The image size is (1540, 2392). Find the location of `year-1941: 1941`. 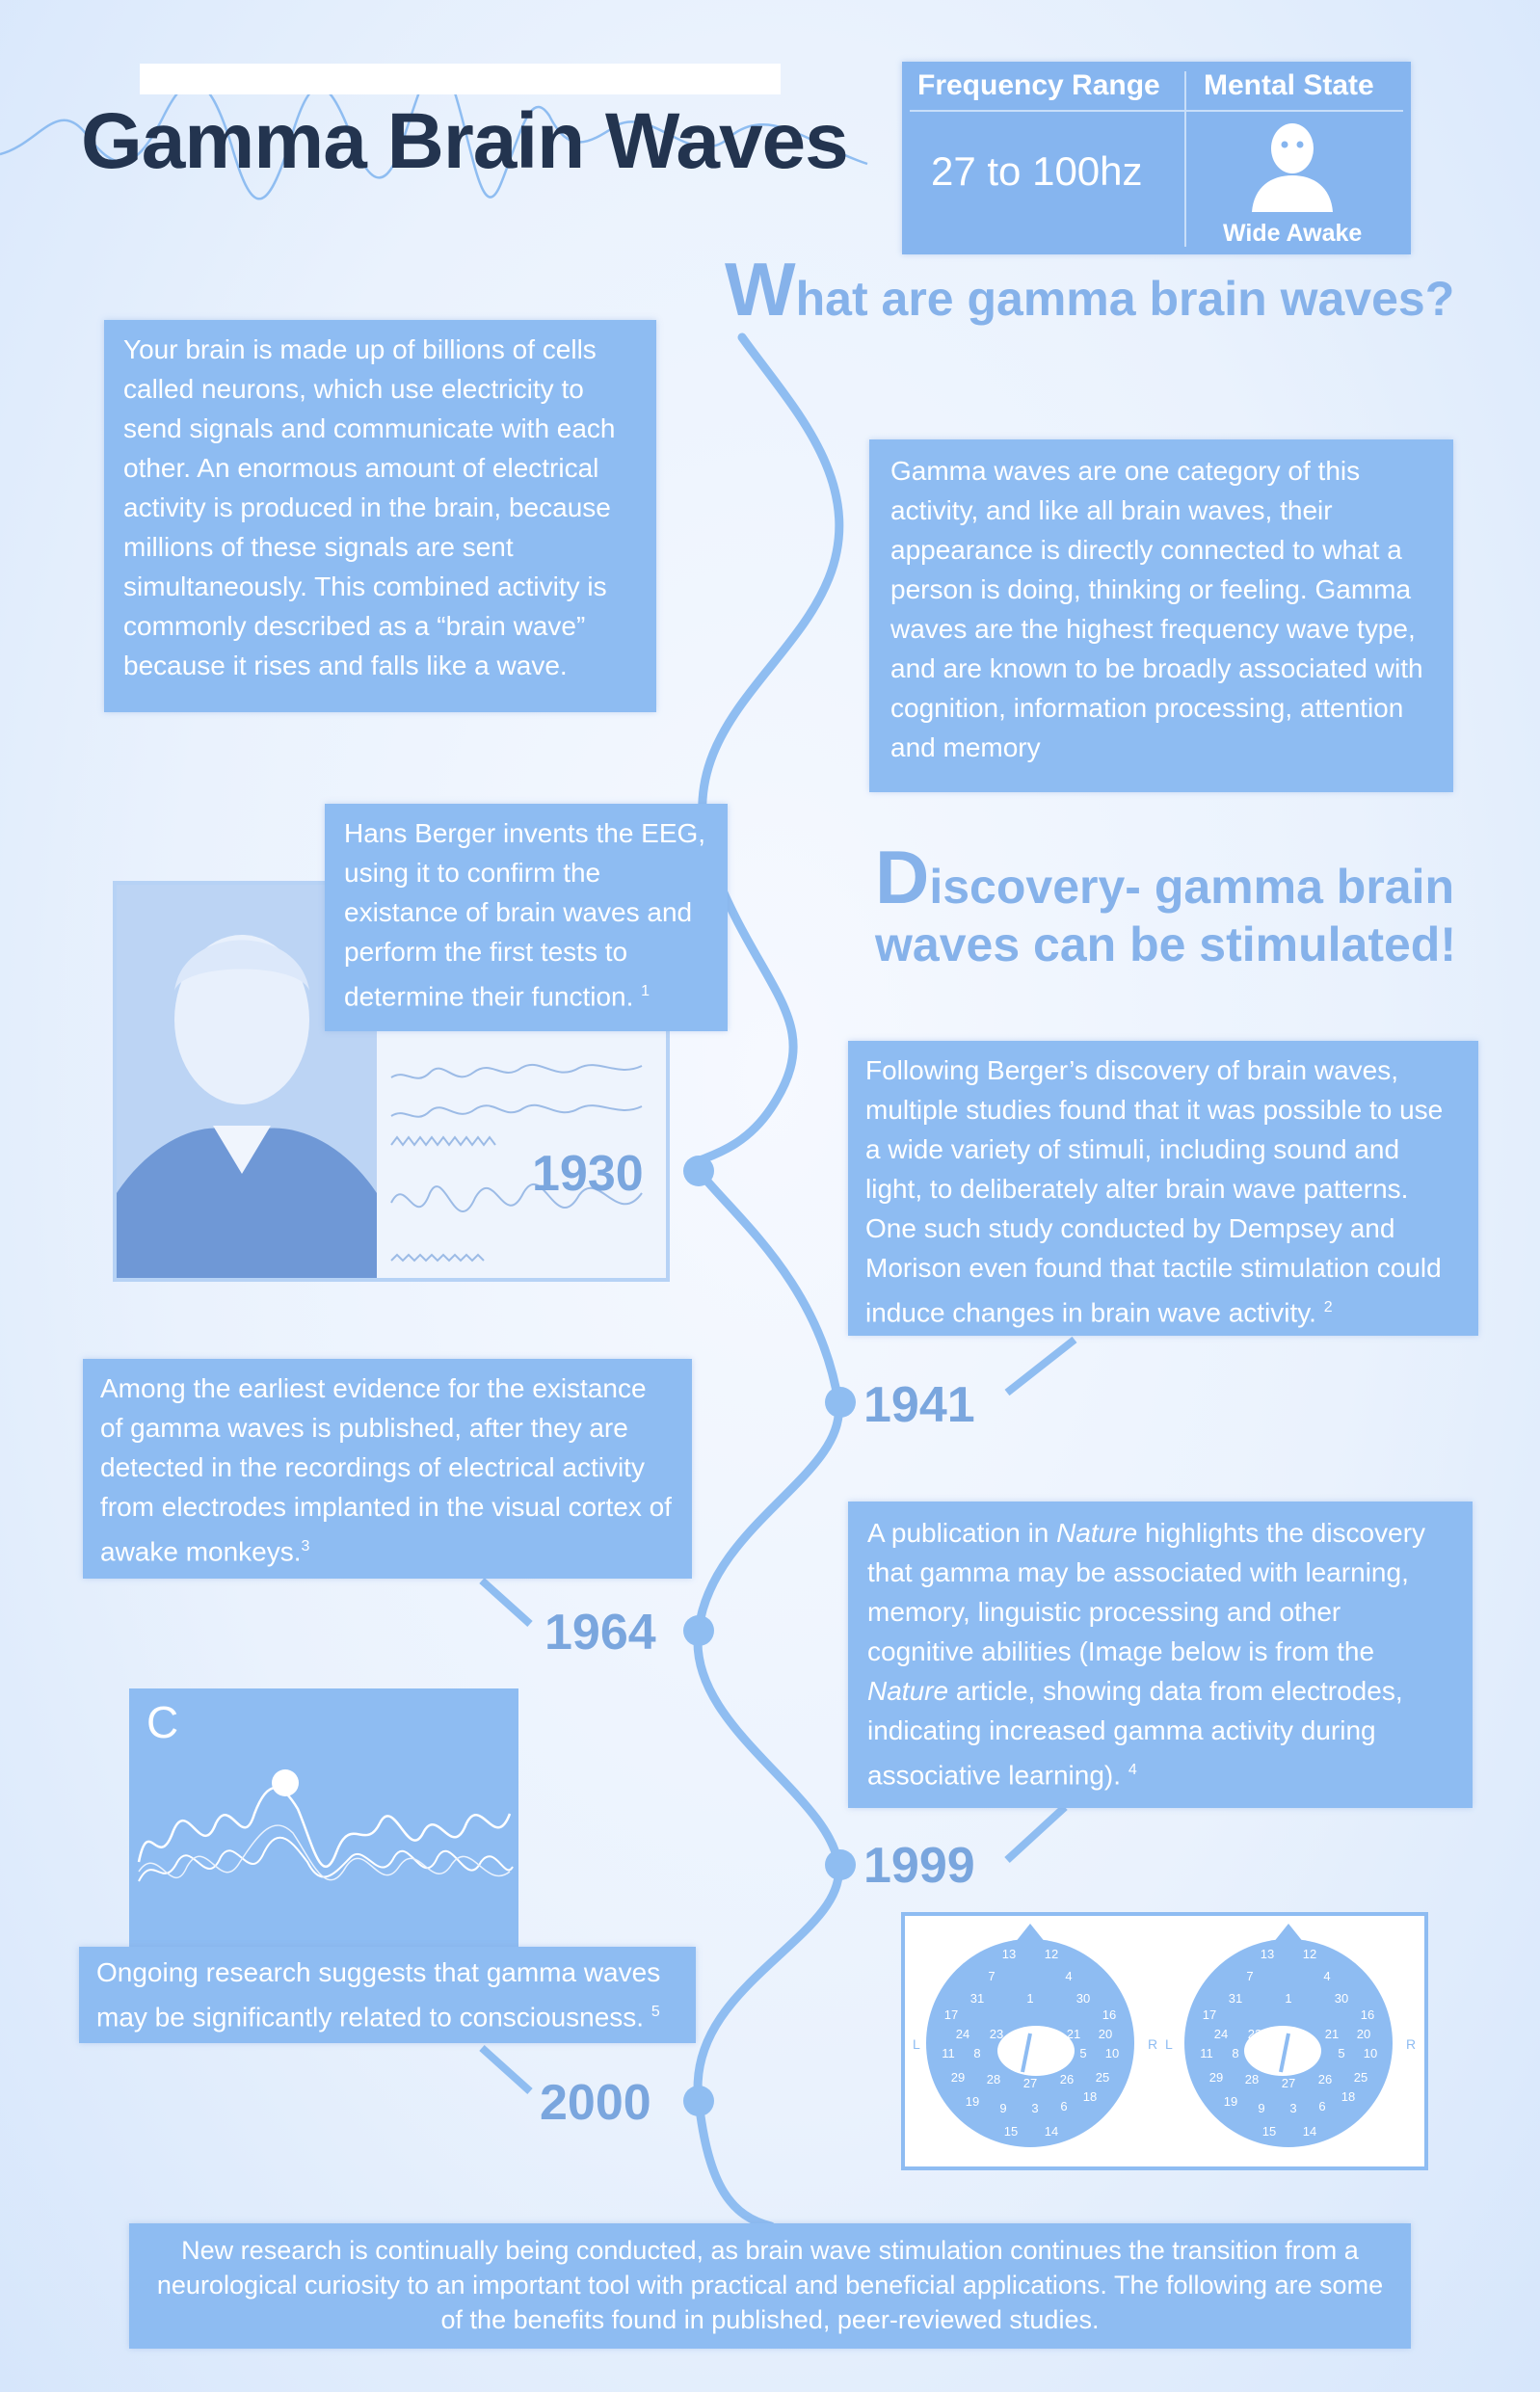

year-1941: 1941 is located at coordinates (919, 1405).